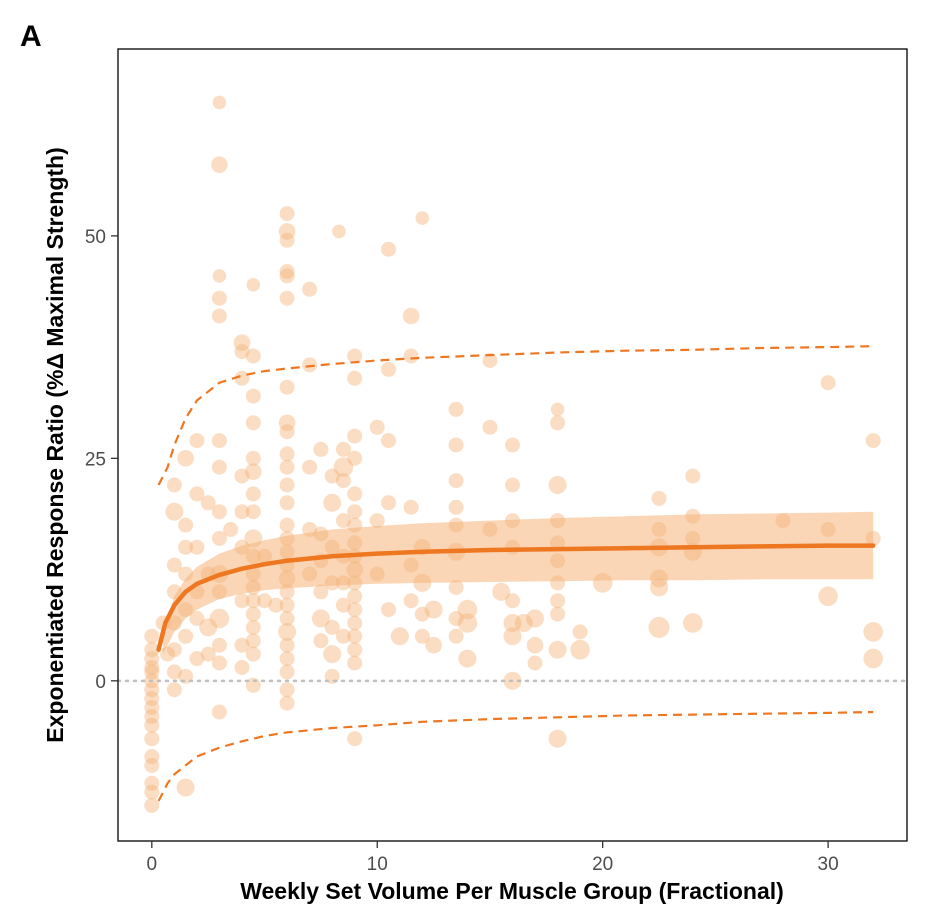  Describe the element at coordinates (95, 237) in the screenshot. I see `y-tick-label-50: 50` at that location.